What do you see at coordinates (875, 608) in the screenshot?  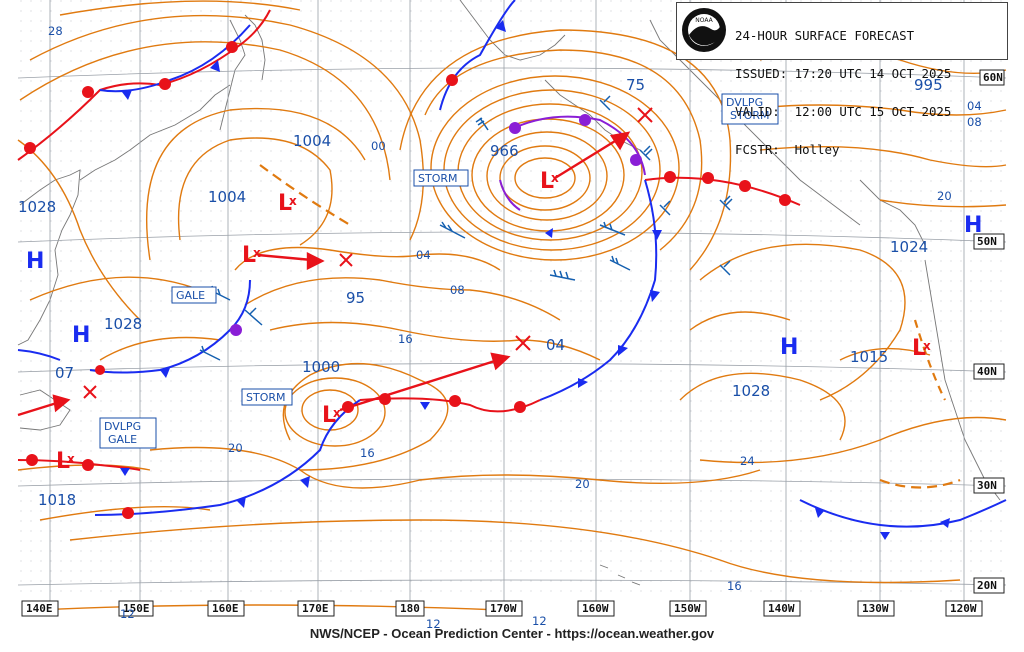 I see `lon-label: 130W` at bounding box center [875, 608].